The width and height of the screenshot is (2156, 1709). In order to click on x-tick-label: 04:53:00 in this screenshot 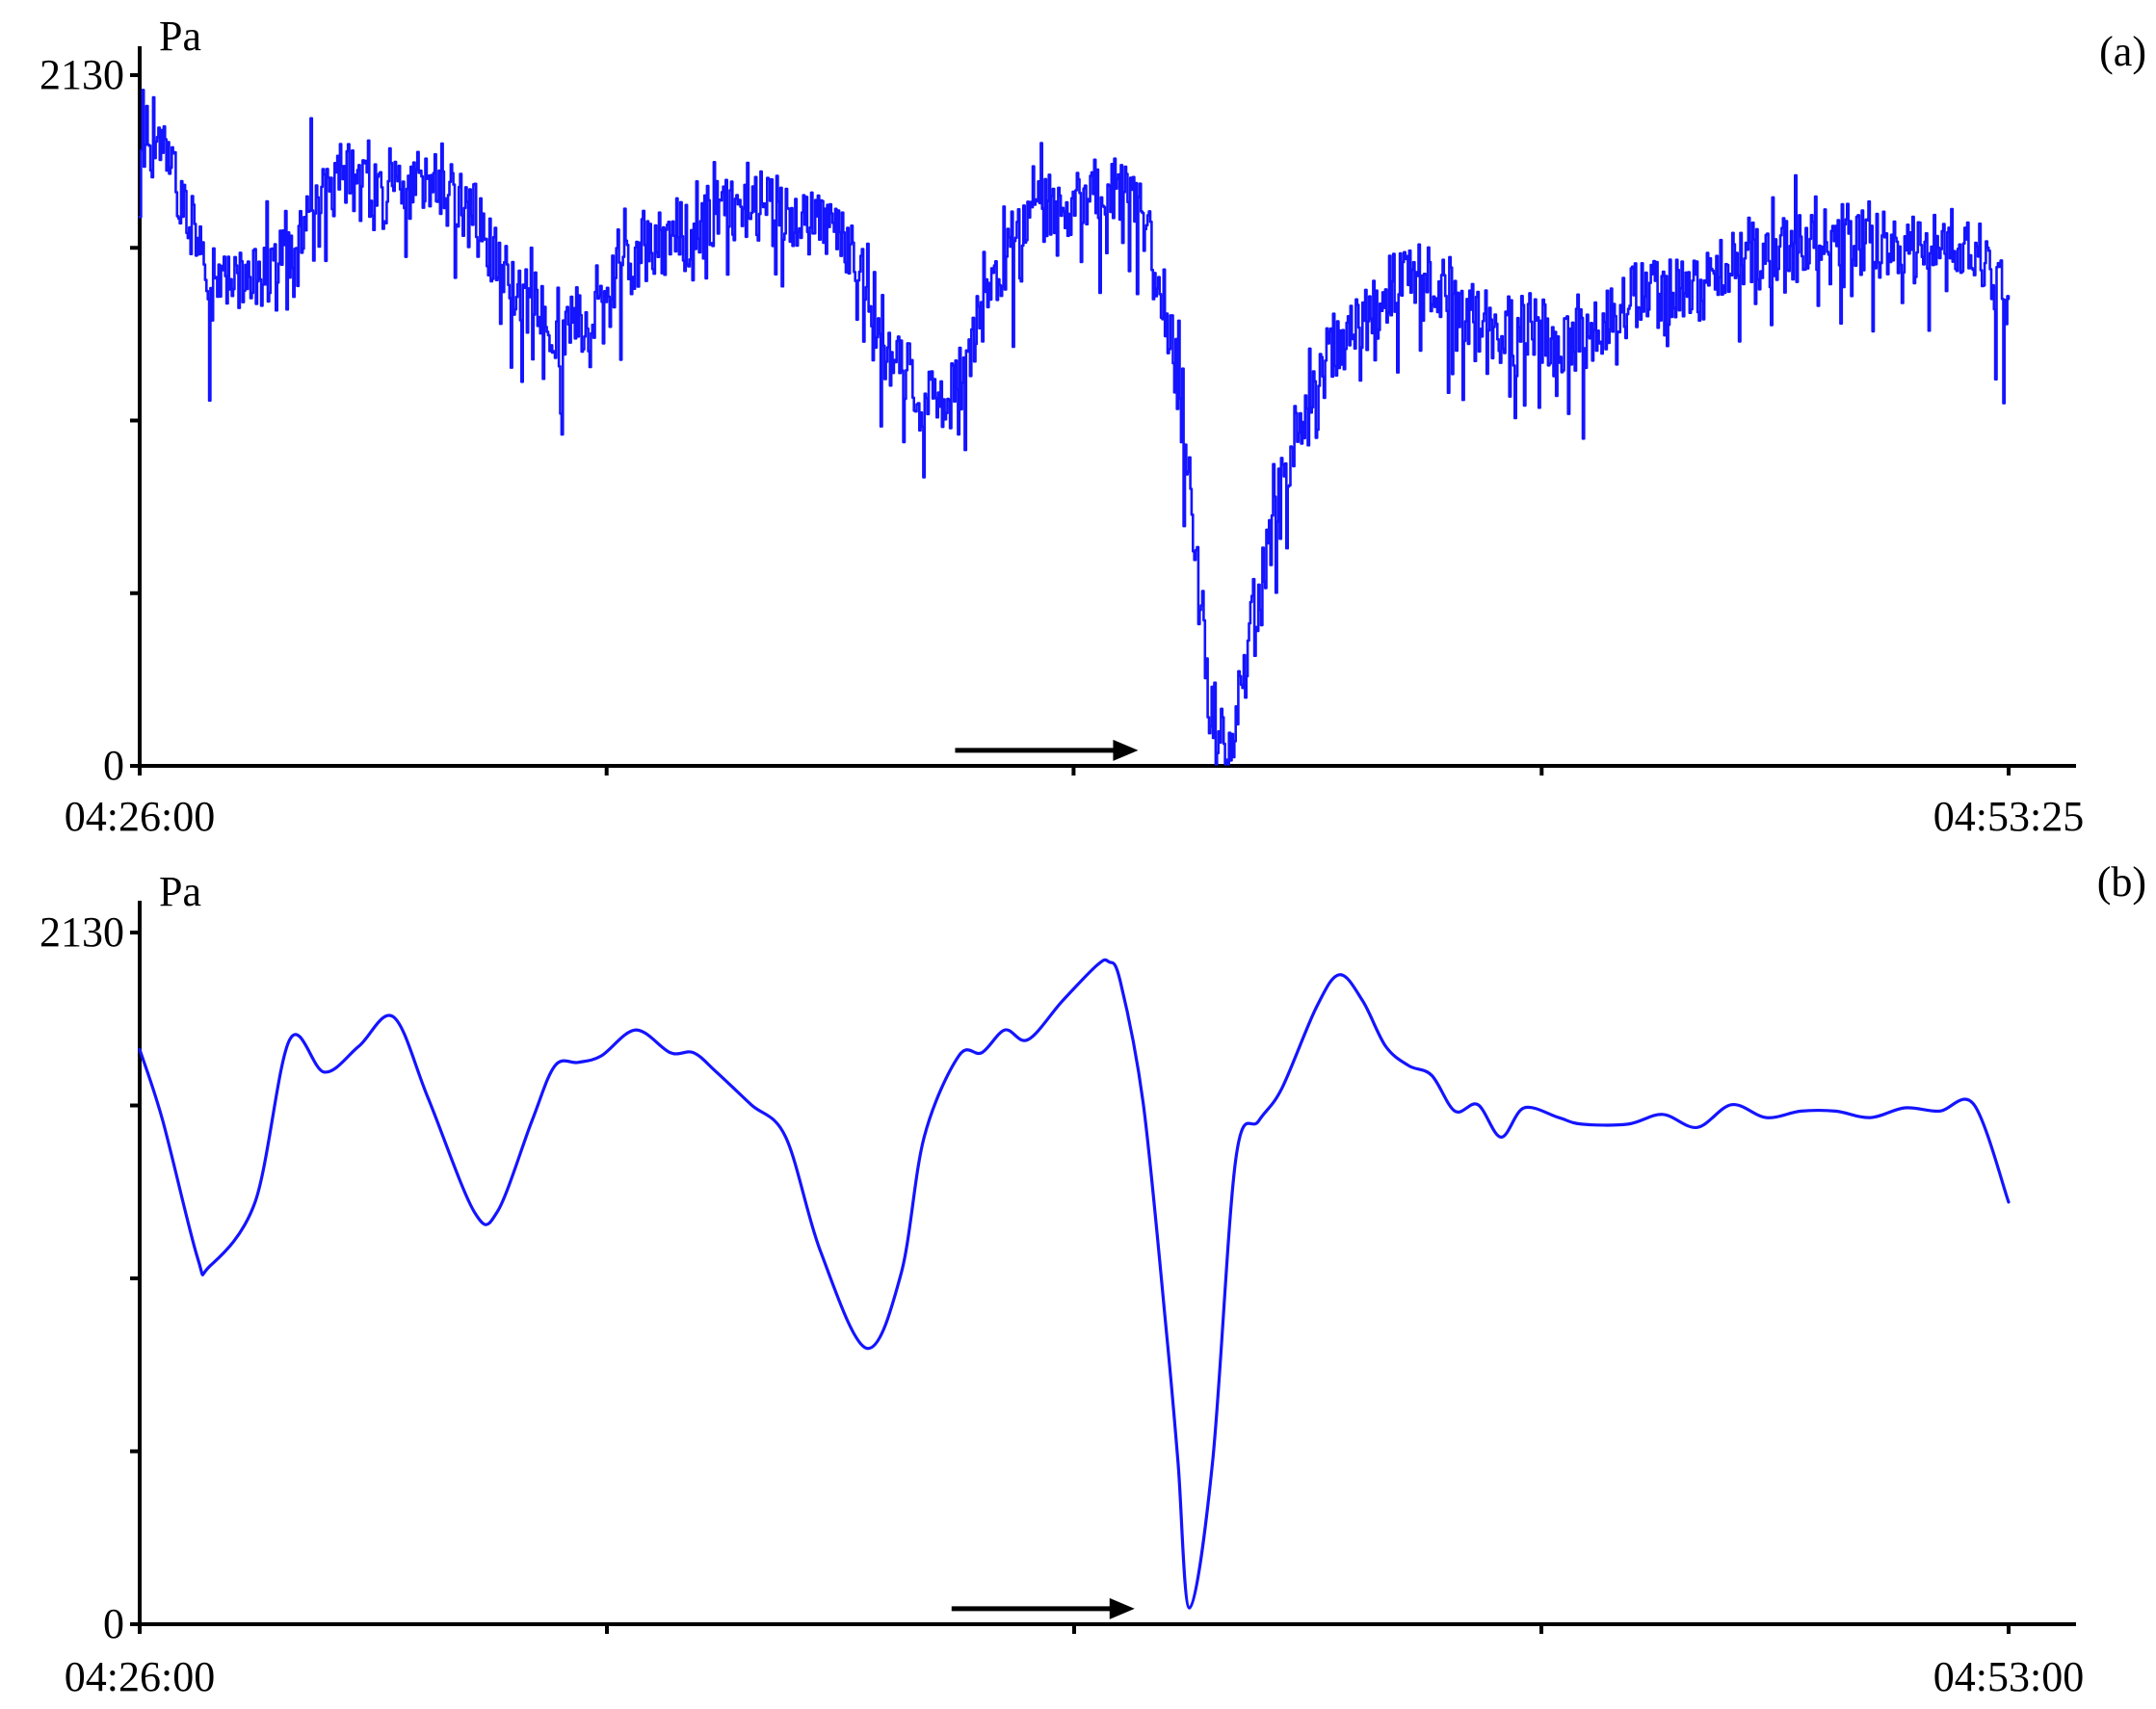, I will do `click(2009, 1676)`.